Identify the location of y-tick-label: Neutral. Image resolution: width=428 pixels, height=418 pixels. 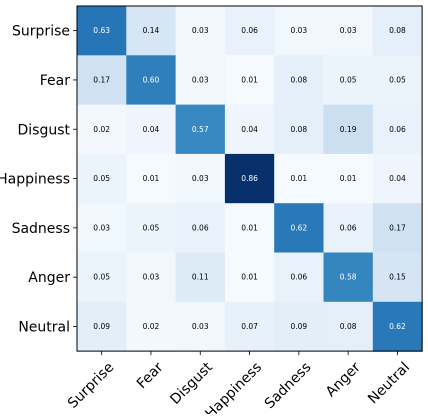
(44, 327).